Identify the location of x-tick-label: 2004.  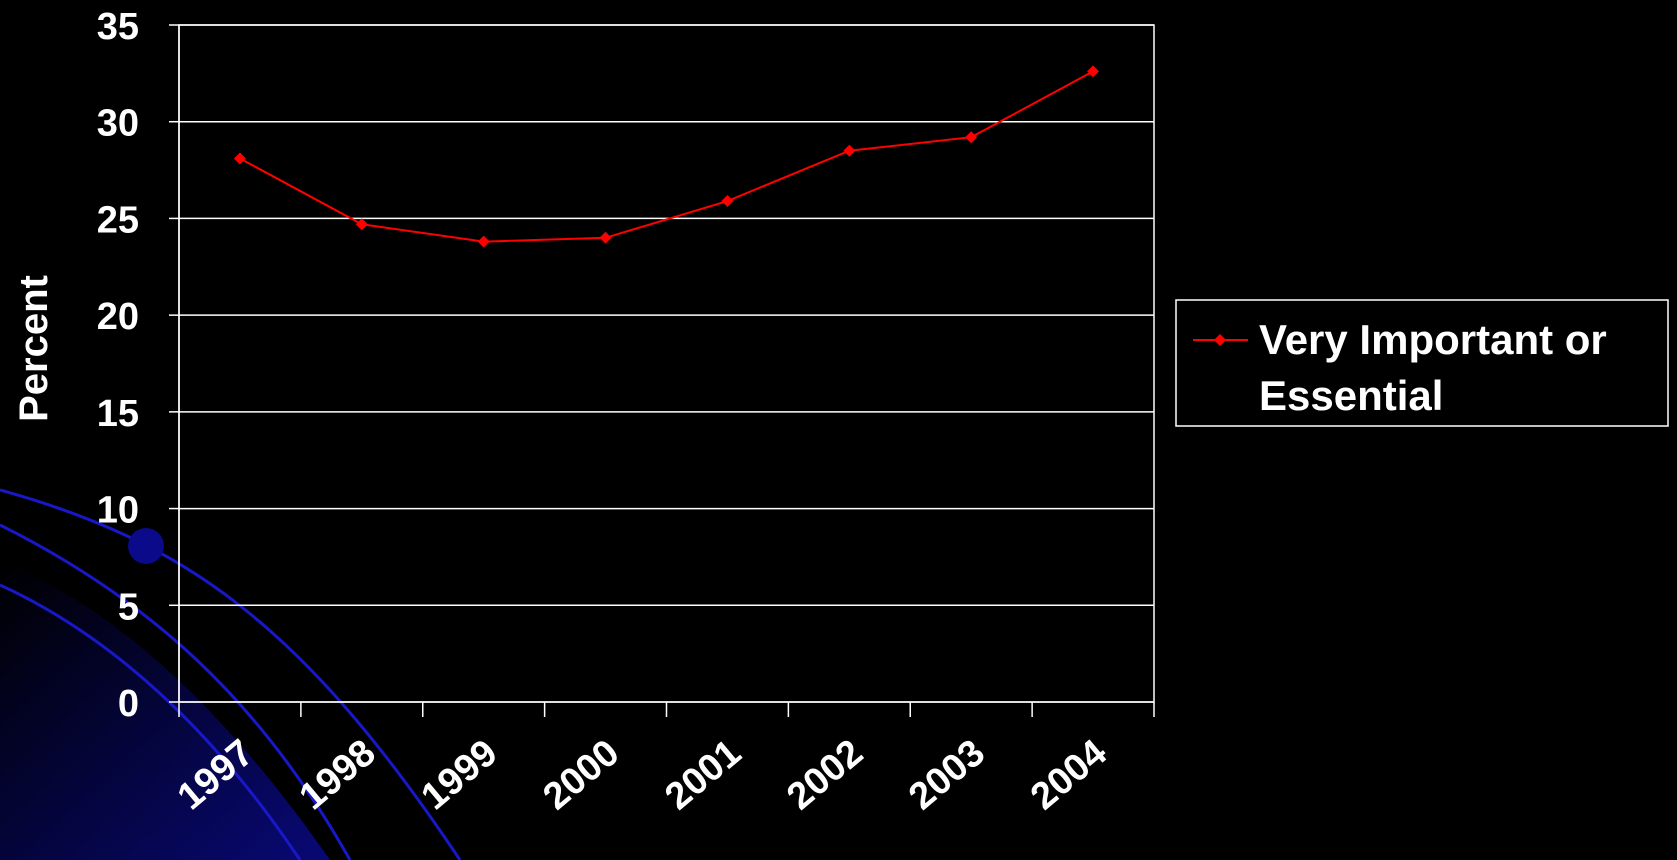
(1069, 775).